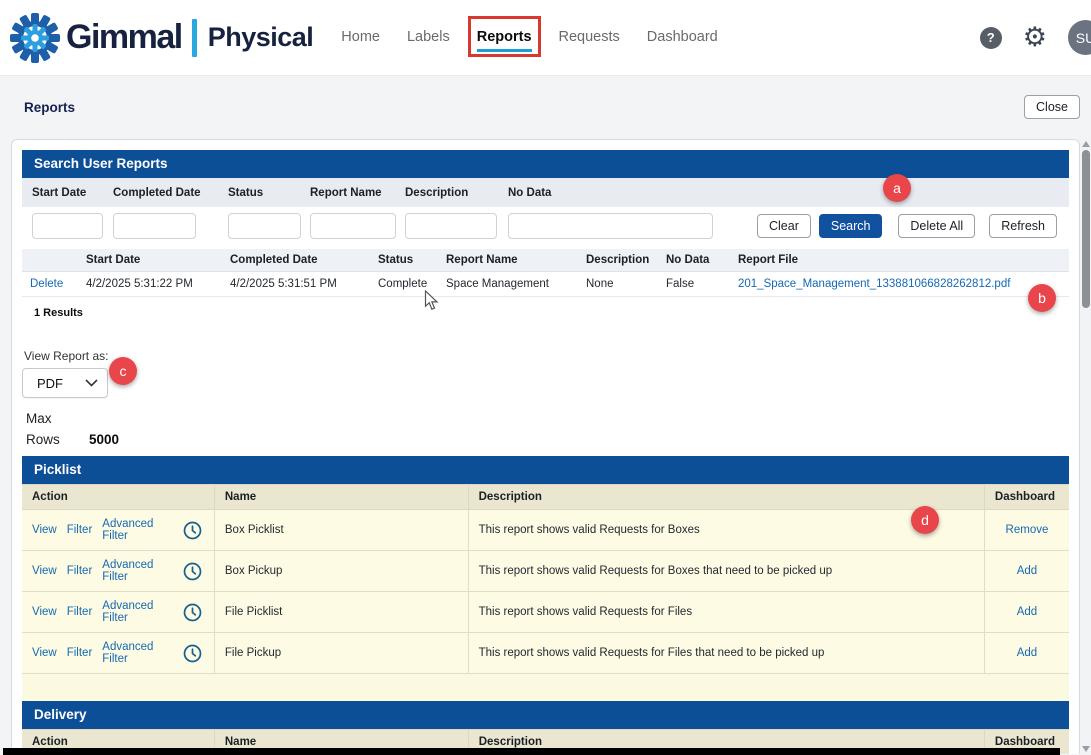 The width and height of the screenshot is (1091, 755). Describe the element at coordinates (428, 37) in the screenshot. I see `nav-item-labels: Labels` at that location.